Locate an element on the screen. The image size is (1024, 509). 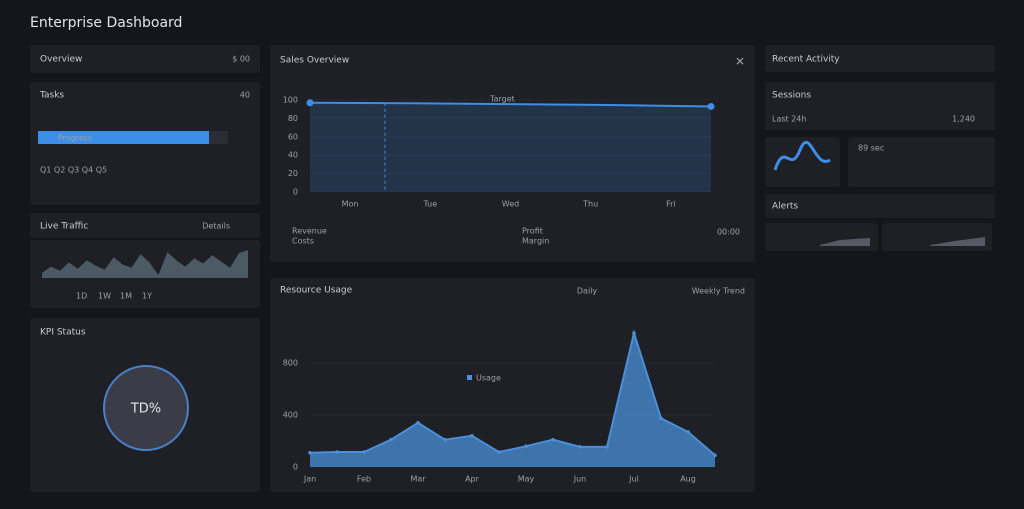
visits-tile is located at coordinates (921, 162).